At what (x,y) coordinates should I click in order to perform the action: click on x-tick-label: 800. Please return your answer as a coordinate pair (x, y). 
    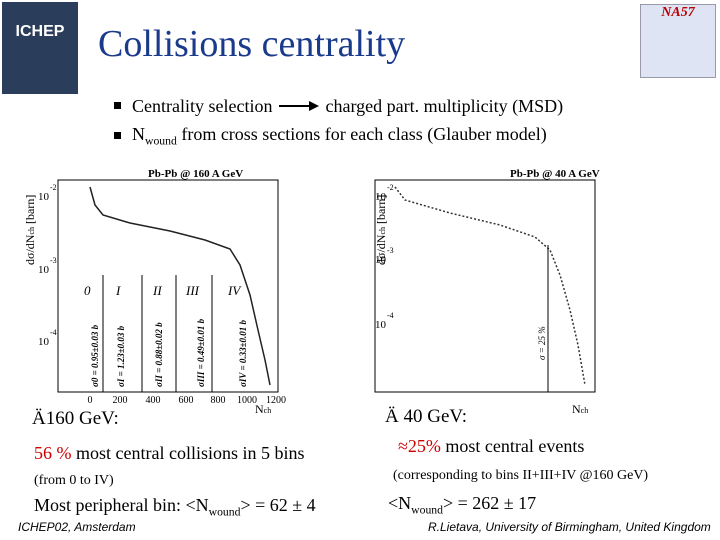
    Looking at the image, I should click on (218, 400).